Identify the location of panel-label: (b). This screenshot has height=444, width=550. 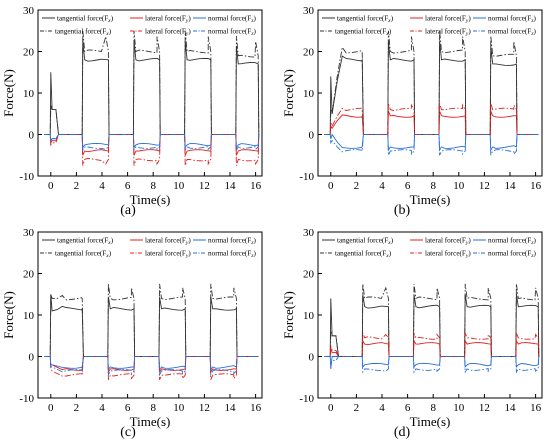
(402, 210).